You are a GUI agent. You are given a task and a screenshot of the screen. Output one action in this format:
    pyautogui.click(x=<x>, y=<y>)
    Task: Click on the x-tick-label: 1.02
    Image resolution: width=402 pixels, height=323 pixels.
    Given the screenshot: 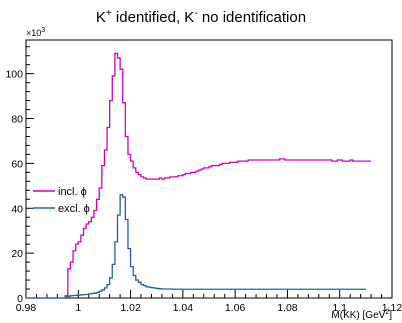 What is the action you would take?
    pyautogui.click(x=130, y=308)
    